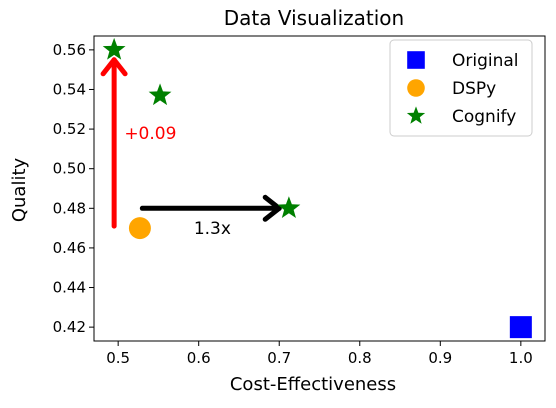 The image size is (556, 408). Describe the element at coordinates (212, 229) in the screenshot. I see `annotation-label-2: 1.3x` at that location.